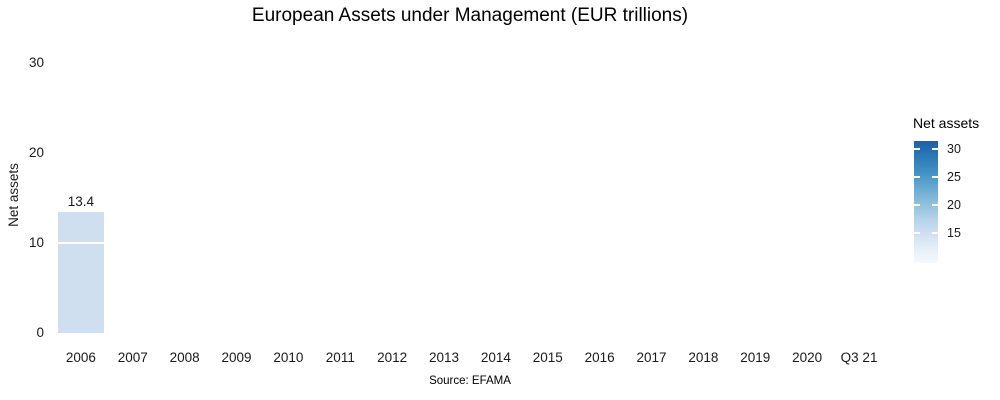 The height and width of the screenshot is (400, 1000). I want to click on legend-tick-label: 30, so click(954, 149).